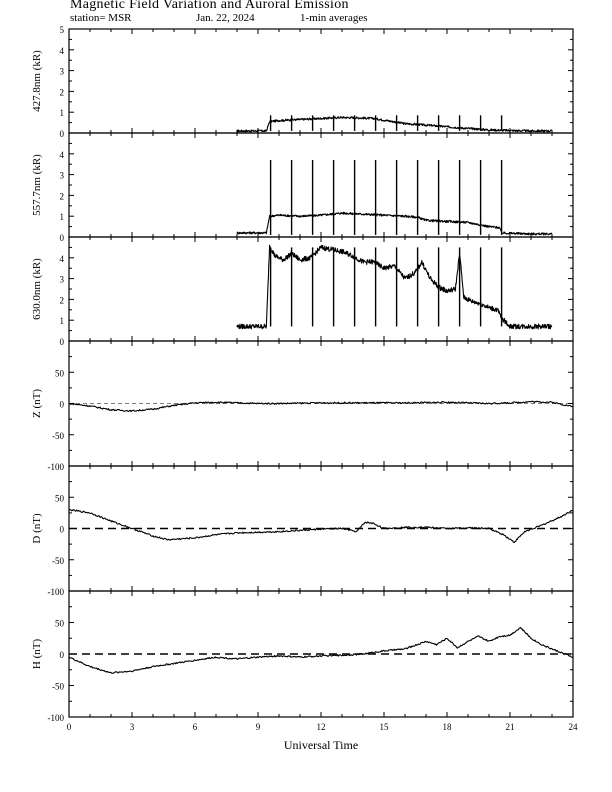  What do you see at coordinates (37, 185) in the screenshot?
I see `y-axis-label: 557.7nm (kR)` at bounding box center [37, 185].